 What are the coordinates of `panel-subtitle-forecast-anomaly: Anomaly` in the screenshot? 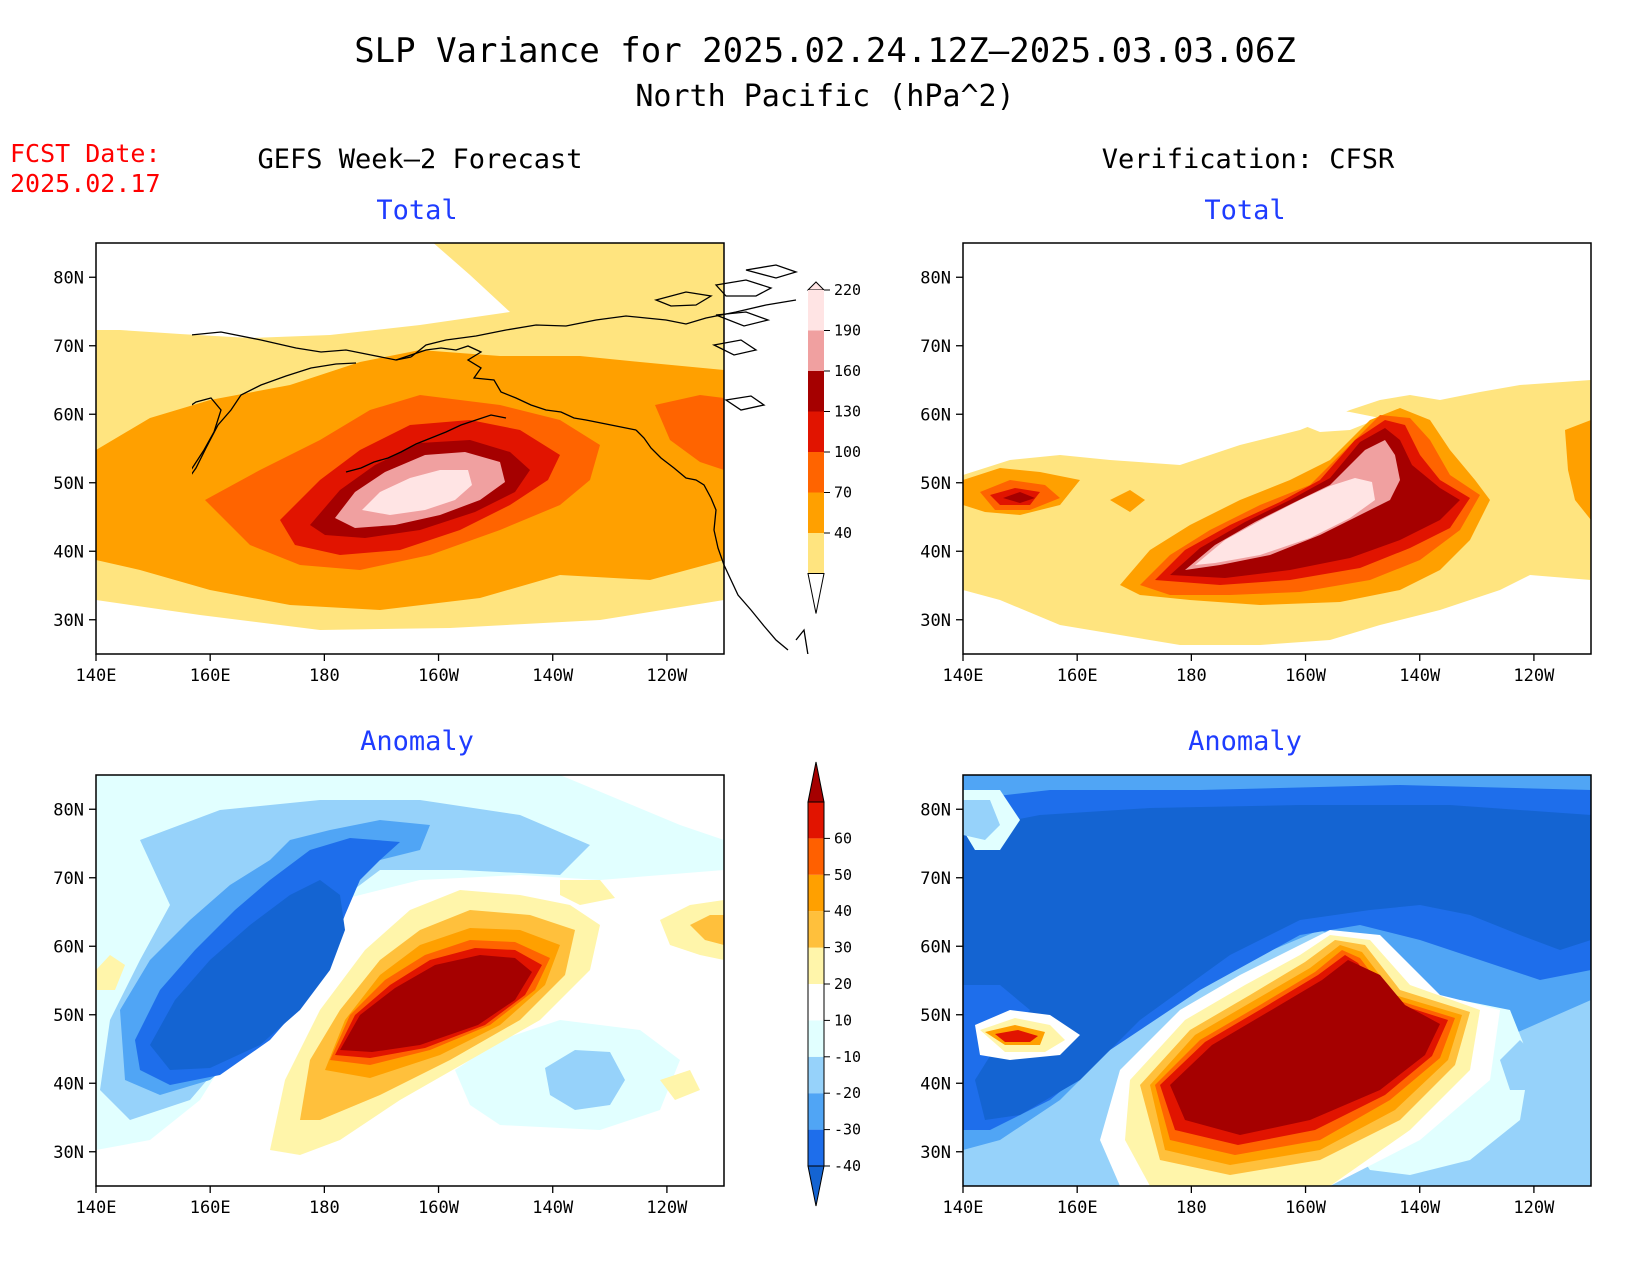 It's located at (417, 741).